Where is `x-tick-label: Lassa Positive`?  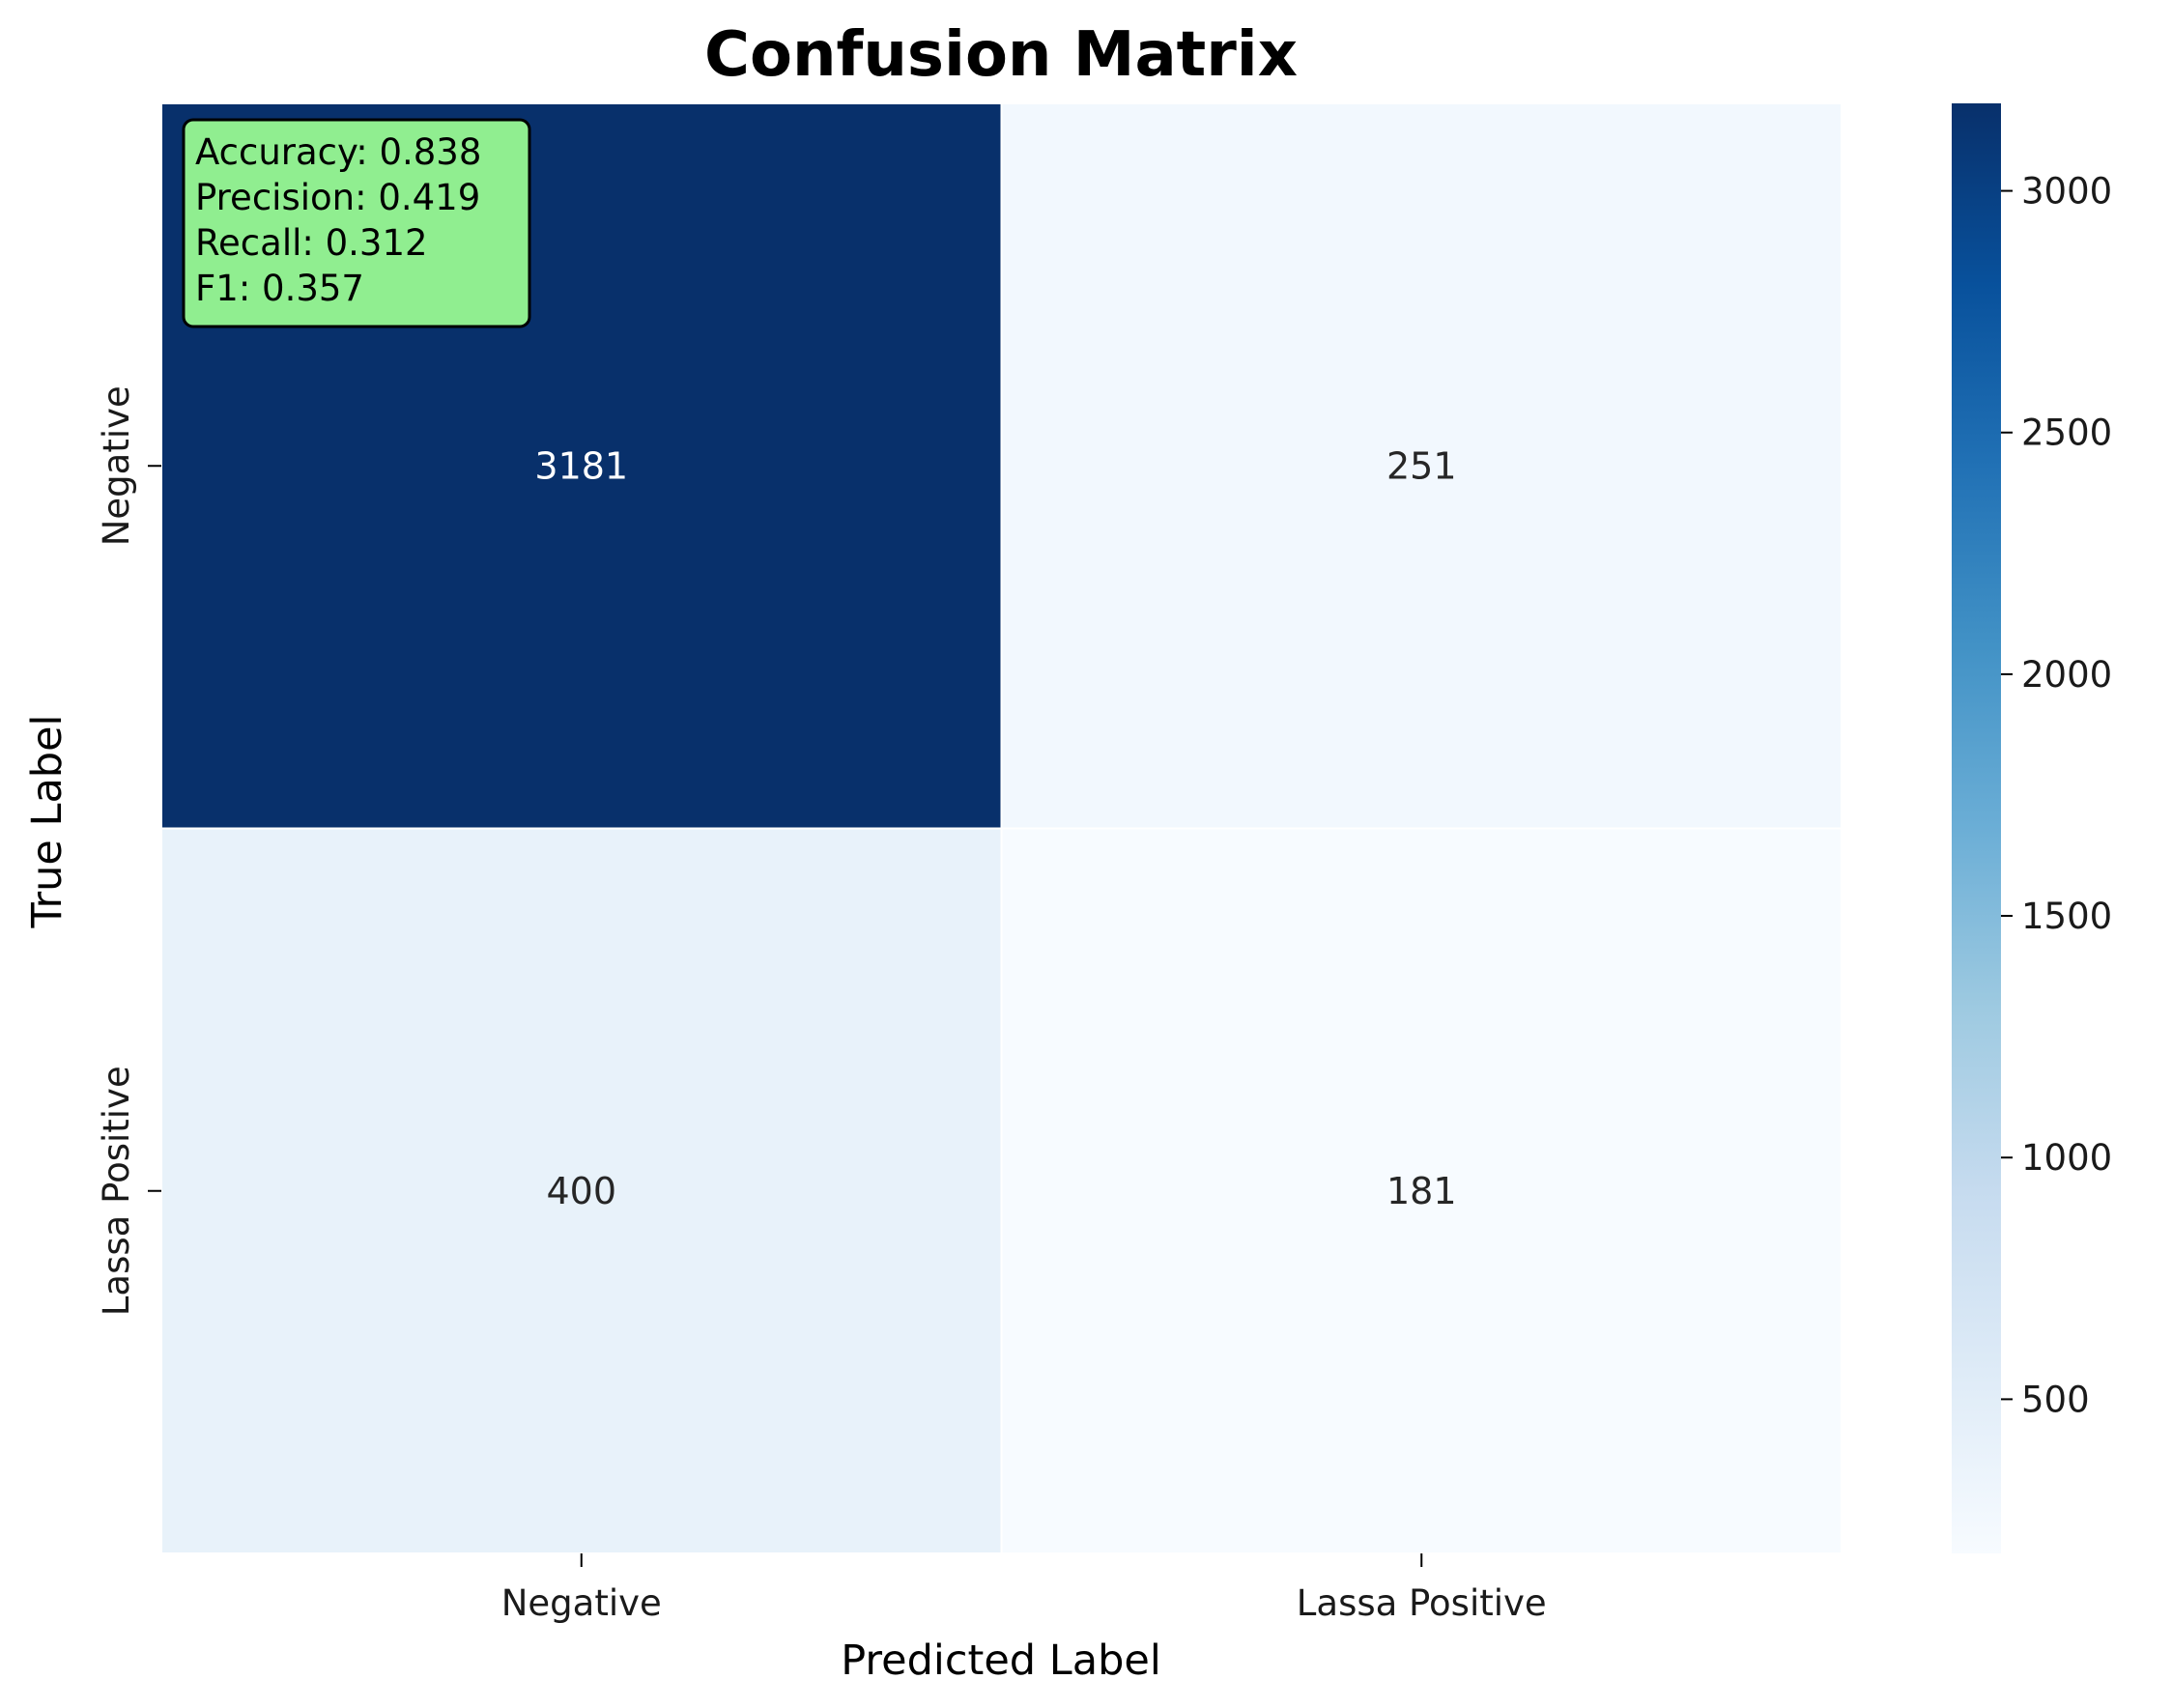
x-tick-label: Lassa Positive is located at coordinates (1422, 1603).